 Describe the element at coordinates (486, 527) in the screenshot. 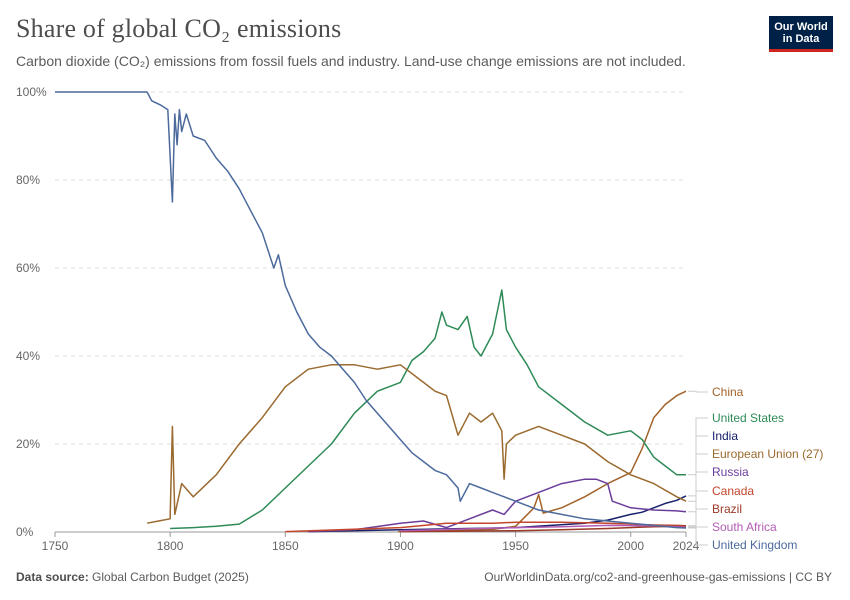

I see `series-line-canada` at that location.